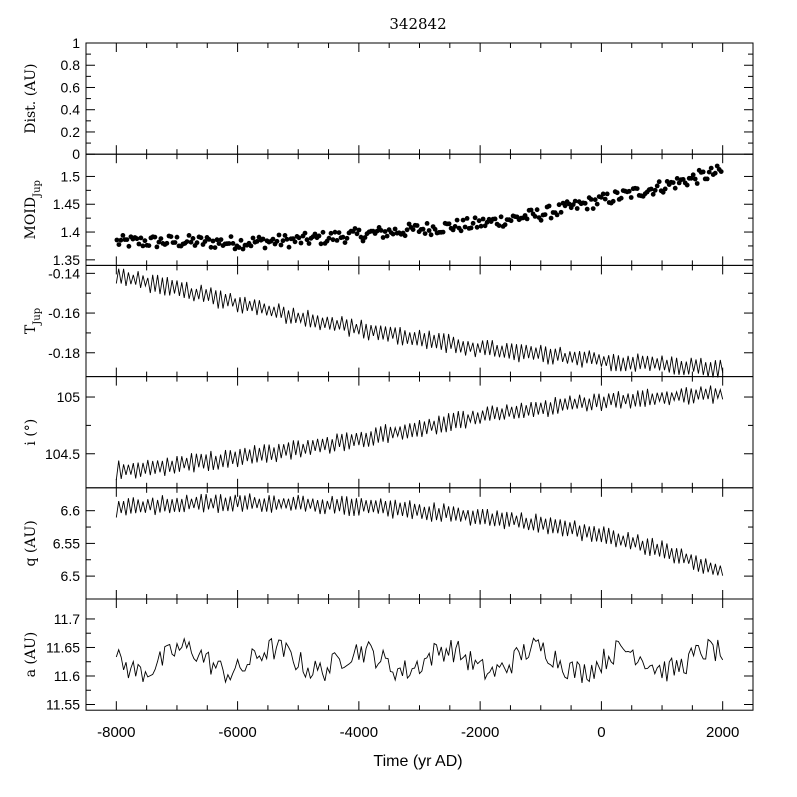 The image size is (797, 797). I want to click on x-tick-label: -2000, so click(480, 732).